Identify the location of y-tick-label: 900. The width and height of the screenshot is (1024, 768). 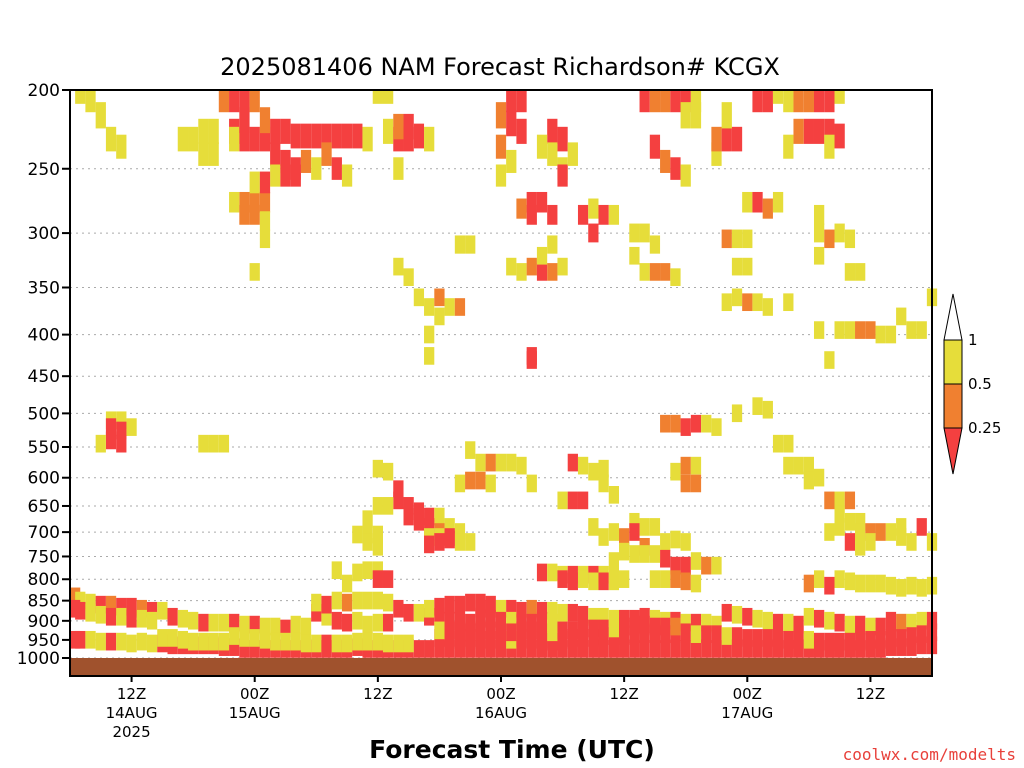
(44, 622).